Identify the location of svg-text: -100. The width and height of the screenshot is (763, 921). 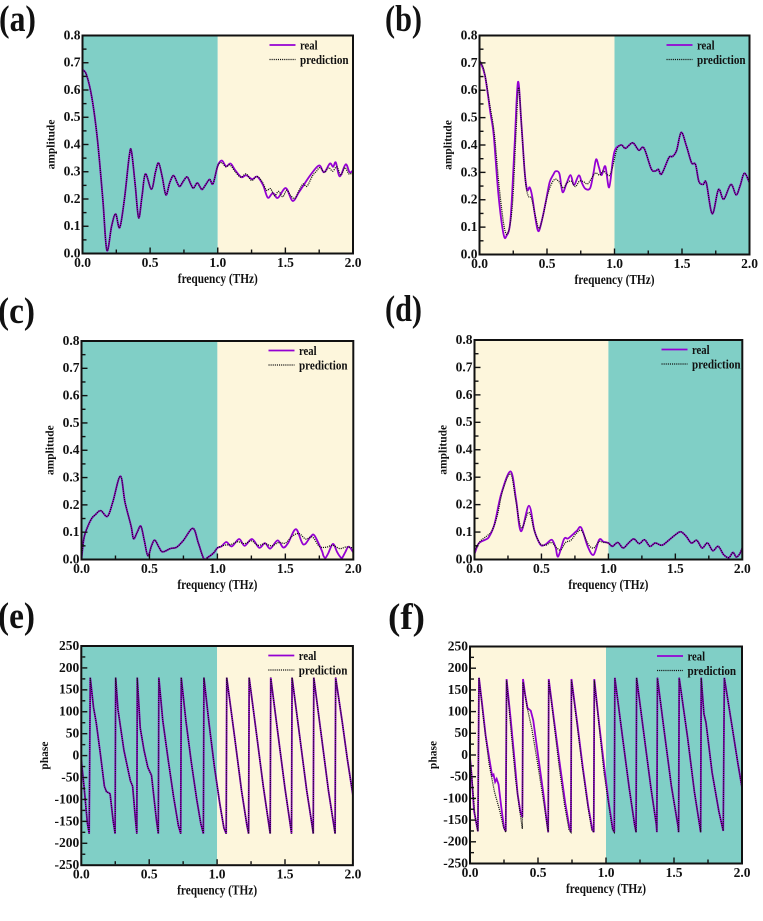
(455, 797).